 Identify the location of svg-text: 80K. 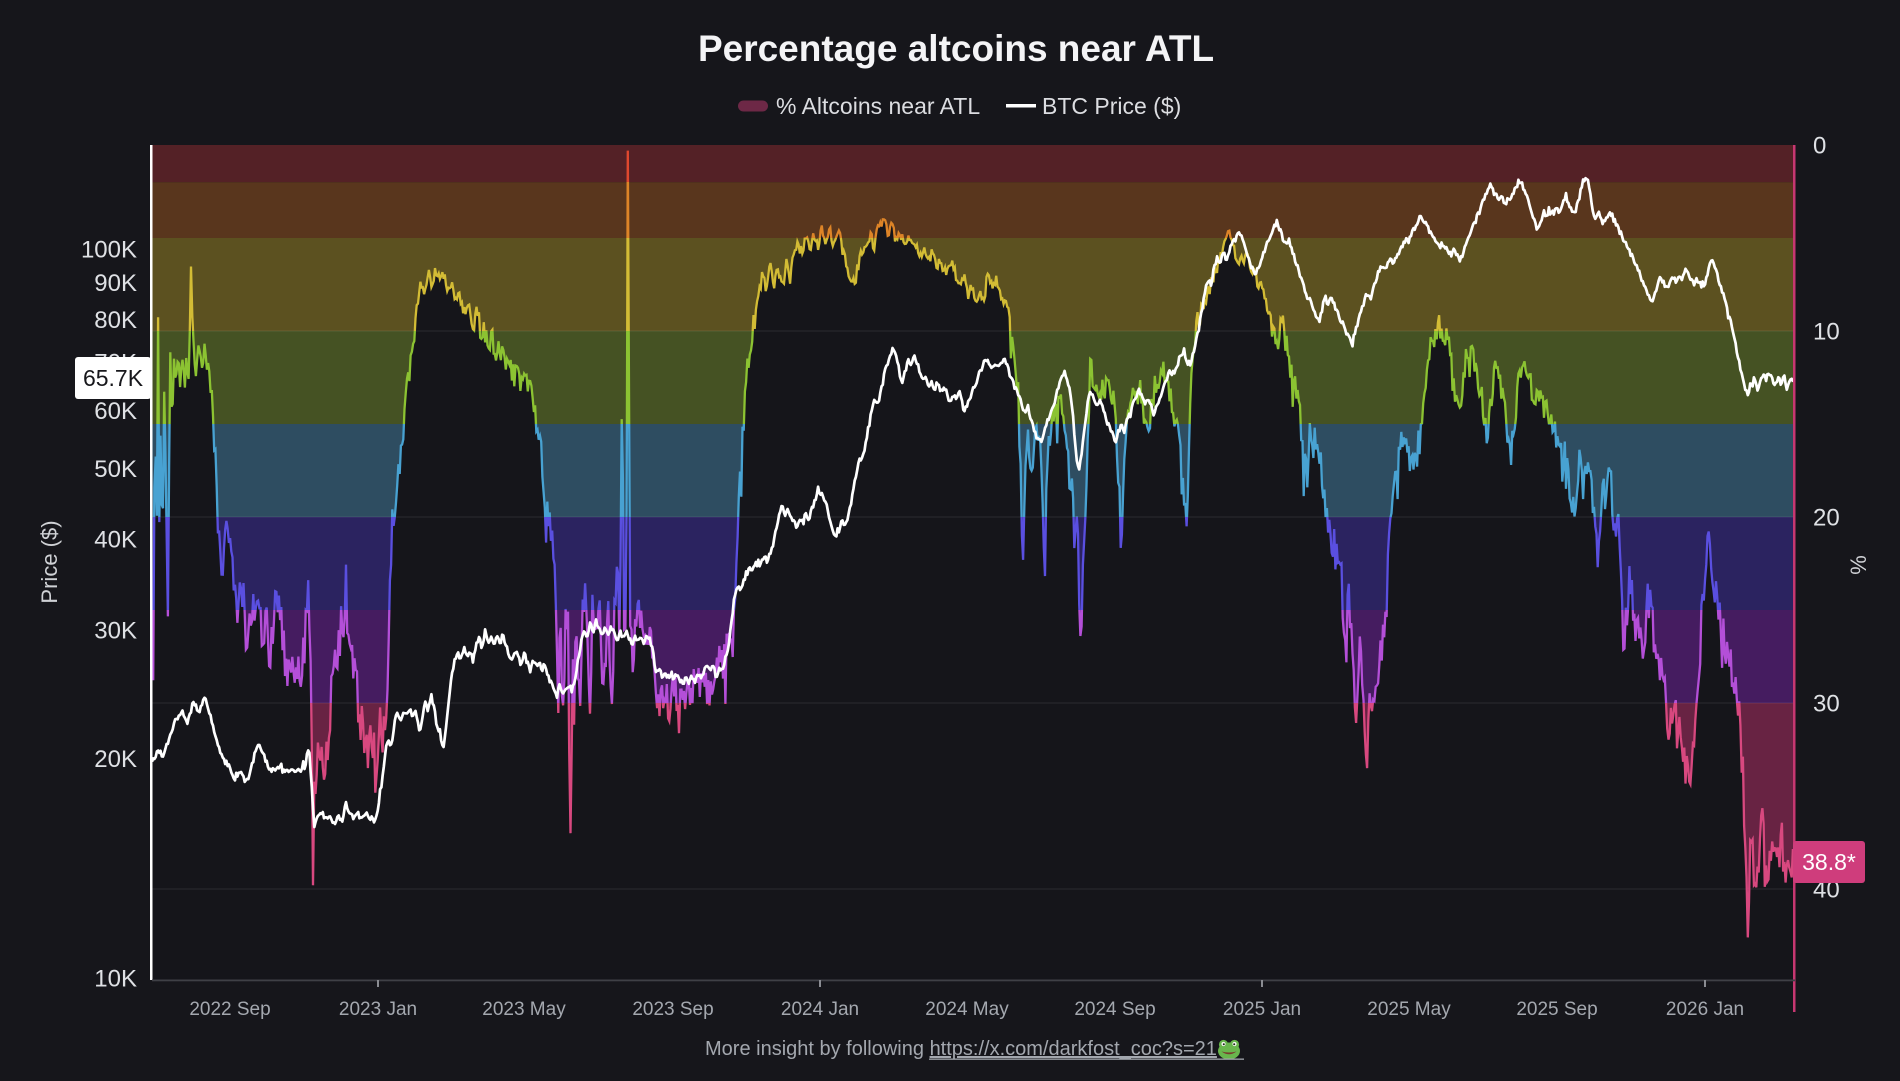
(115, 320).